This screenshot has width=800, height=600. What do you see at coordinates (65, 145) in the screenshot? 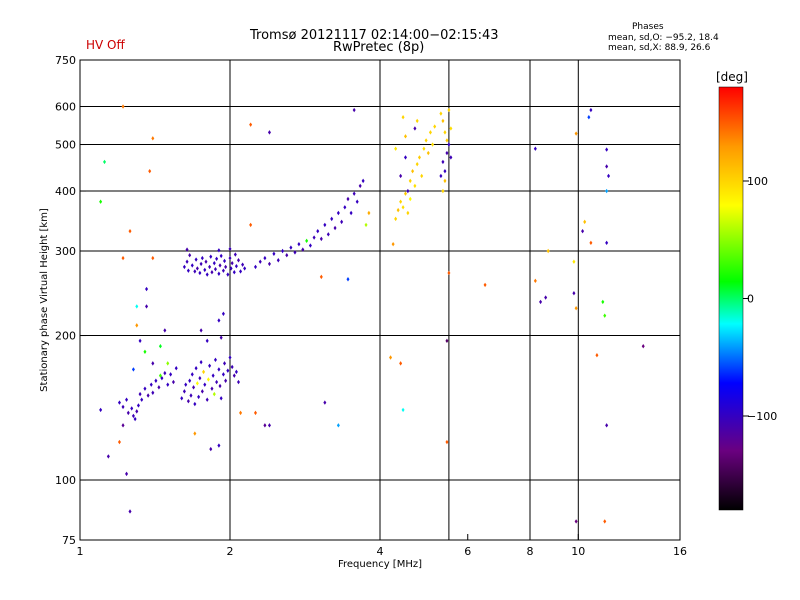
I see `y-tick-label: 500` at bounding box center [65, 145].